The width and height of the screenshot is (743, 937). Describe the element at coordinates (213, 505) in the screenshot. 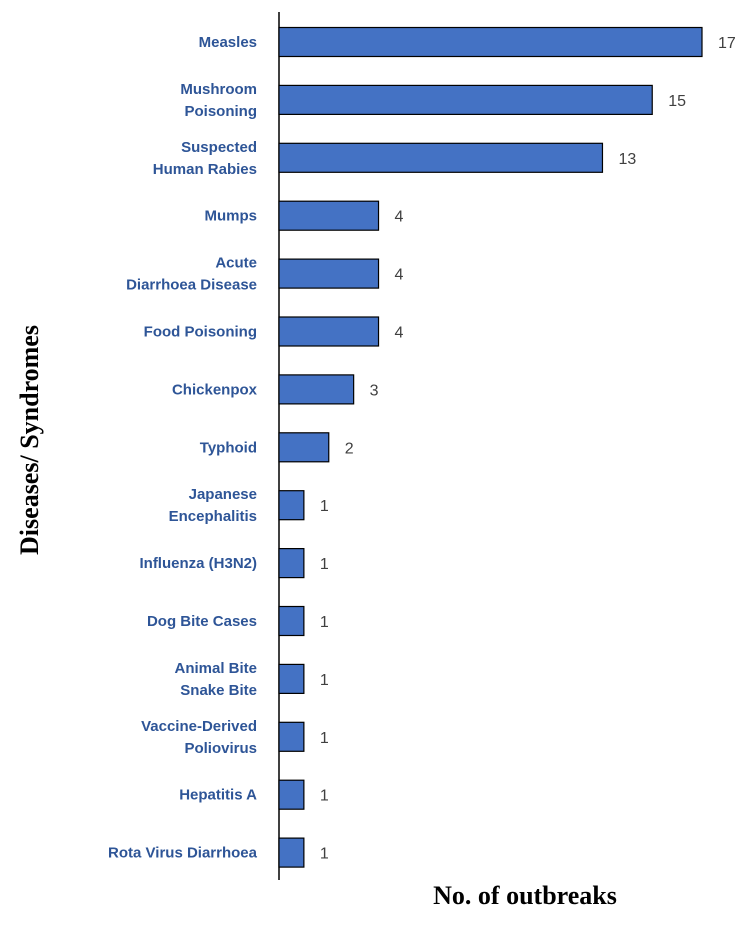

I see `category-label: Japanese Encephalitis` at that location.